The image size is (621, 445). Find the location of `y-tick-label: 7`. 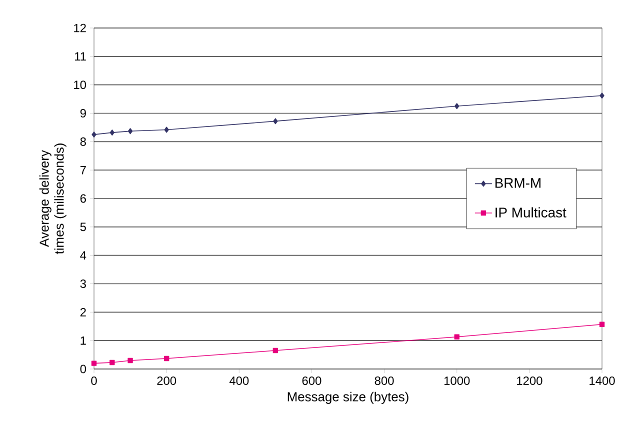

y-tick-label: 7 is located at coordinates (83, 170).